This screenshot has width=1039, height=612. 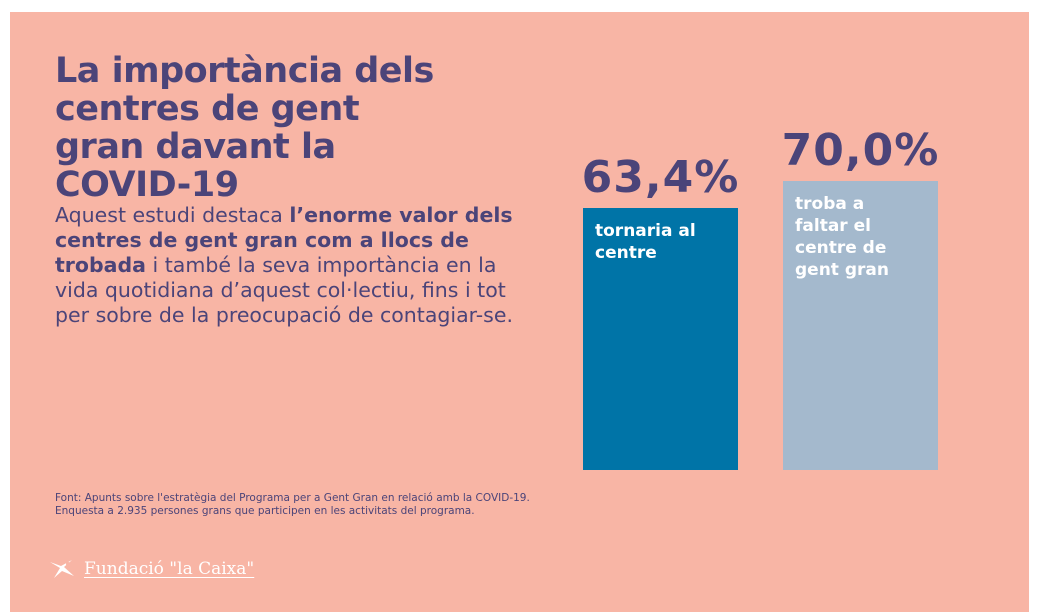 I want to click on logo-star, so click(x=62, y=569).